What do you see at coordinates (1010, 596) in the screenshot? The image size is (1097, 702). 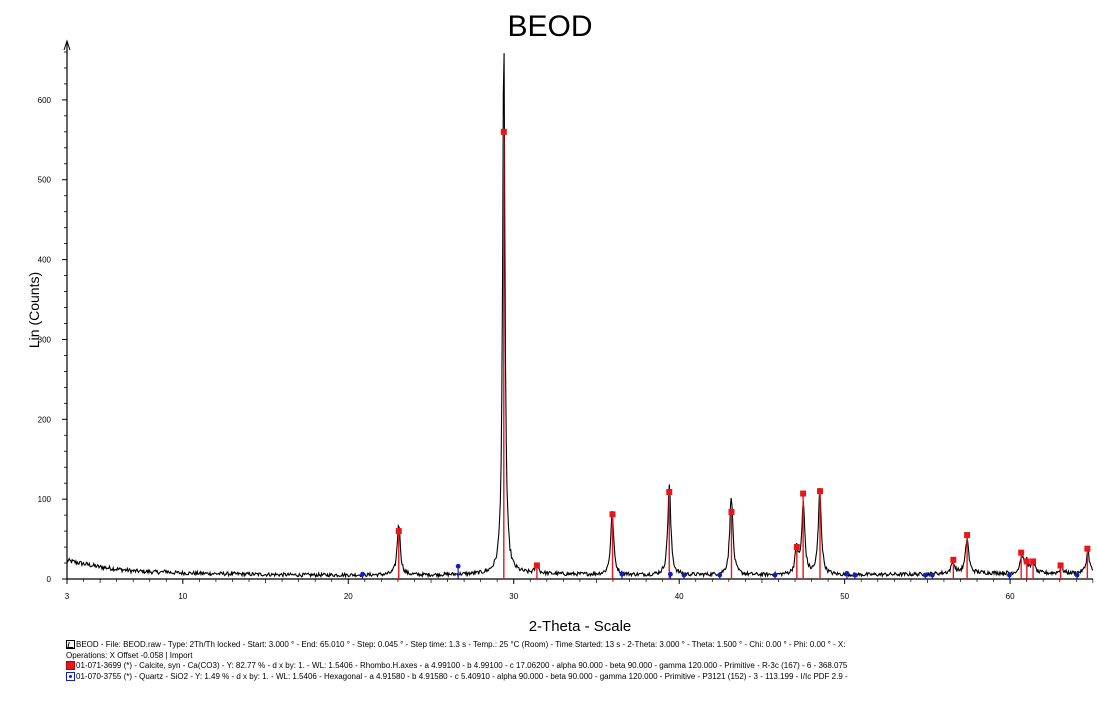 I see `x-tick-label: 60` at bounding box center [1010, 596].